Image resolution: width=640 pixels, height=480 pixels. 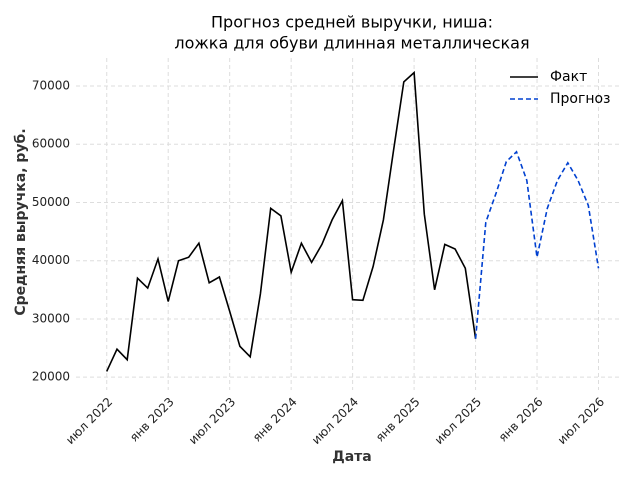 What do you see at coordinates (51, 377) in the screenshot?
I see `y-tick-label: 20000` at bounding box center [51, 377].